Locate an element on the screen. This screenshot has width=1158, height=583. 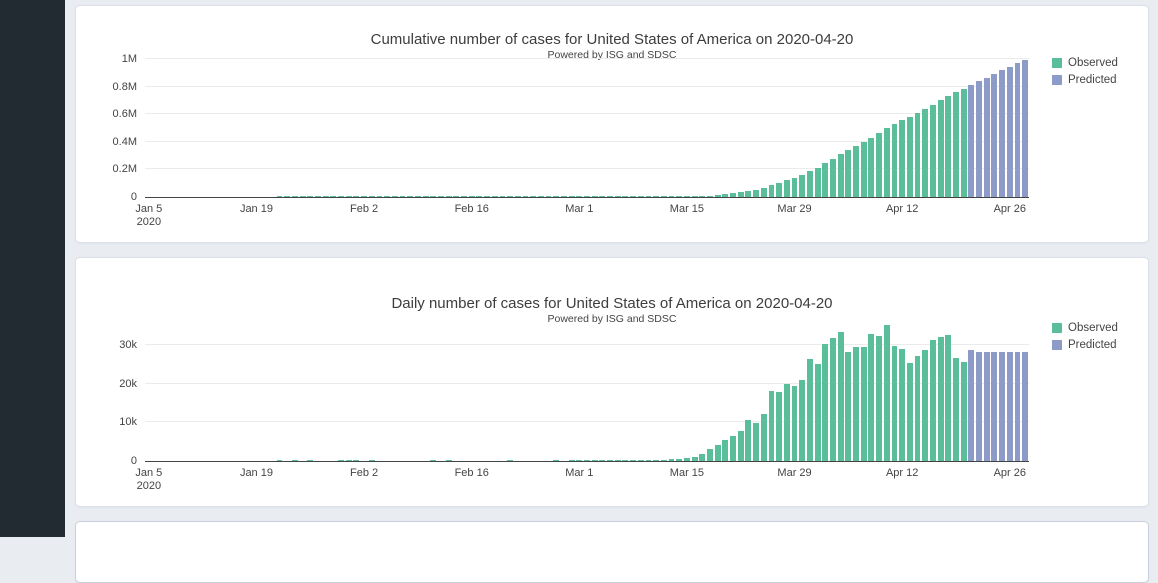
legend-item-predicted: Predicted is located at coordinates (1085, 80).